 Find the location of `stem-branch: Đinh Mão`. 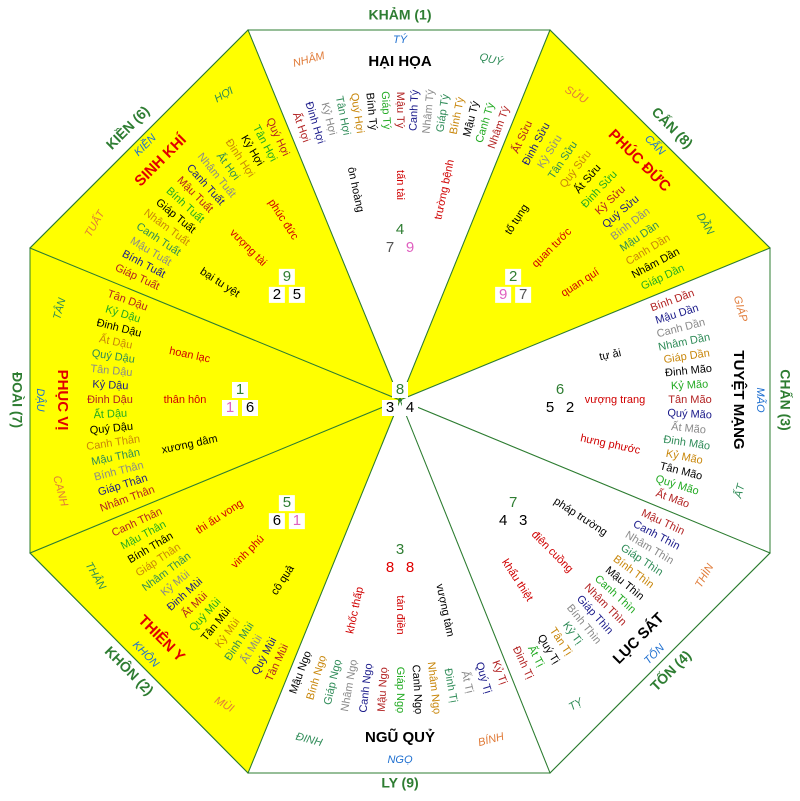

stem-branch: Đinh Mão is located at coordinates (689, 371).